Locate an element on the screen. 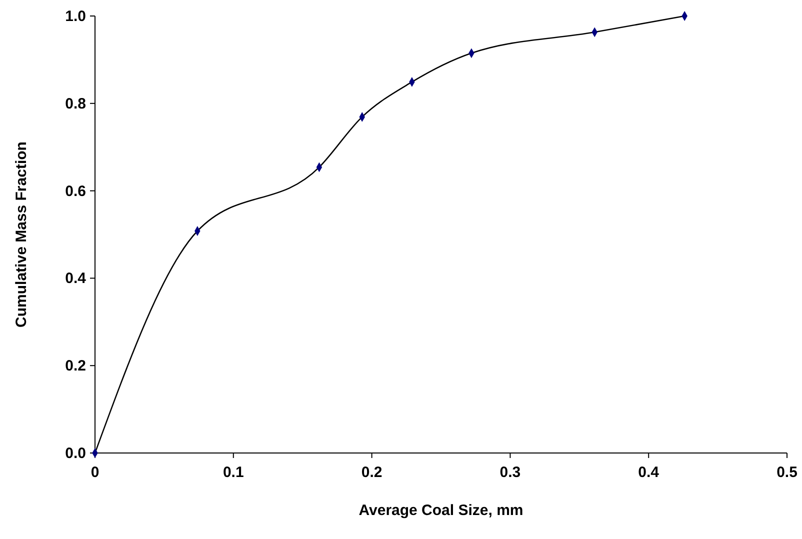 This screenshot has width=802, height=539. x-tick-label: 0.3 is located at coordinates (510, 472).